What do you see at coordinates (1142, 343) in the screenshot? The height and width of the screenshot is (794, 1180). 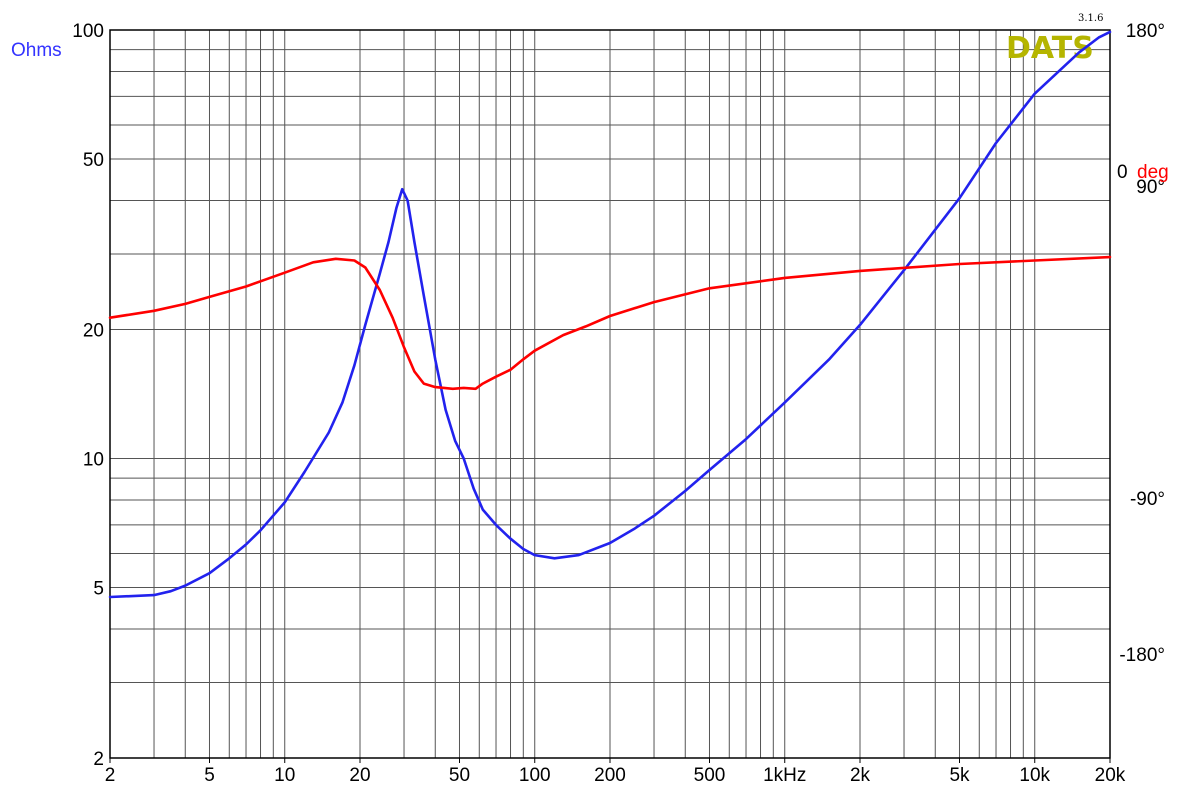 I see `right-axis-ticks: 180° 90° -90° -180°` at bounding box center [1142, 343].